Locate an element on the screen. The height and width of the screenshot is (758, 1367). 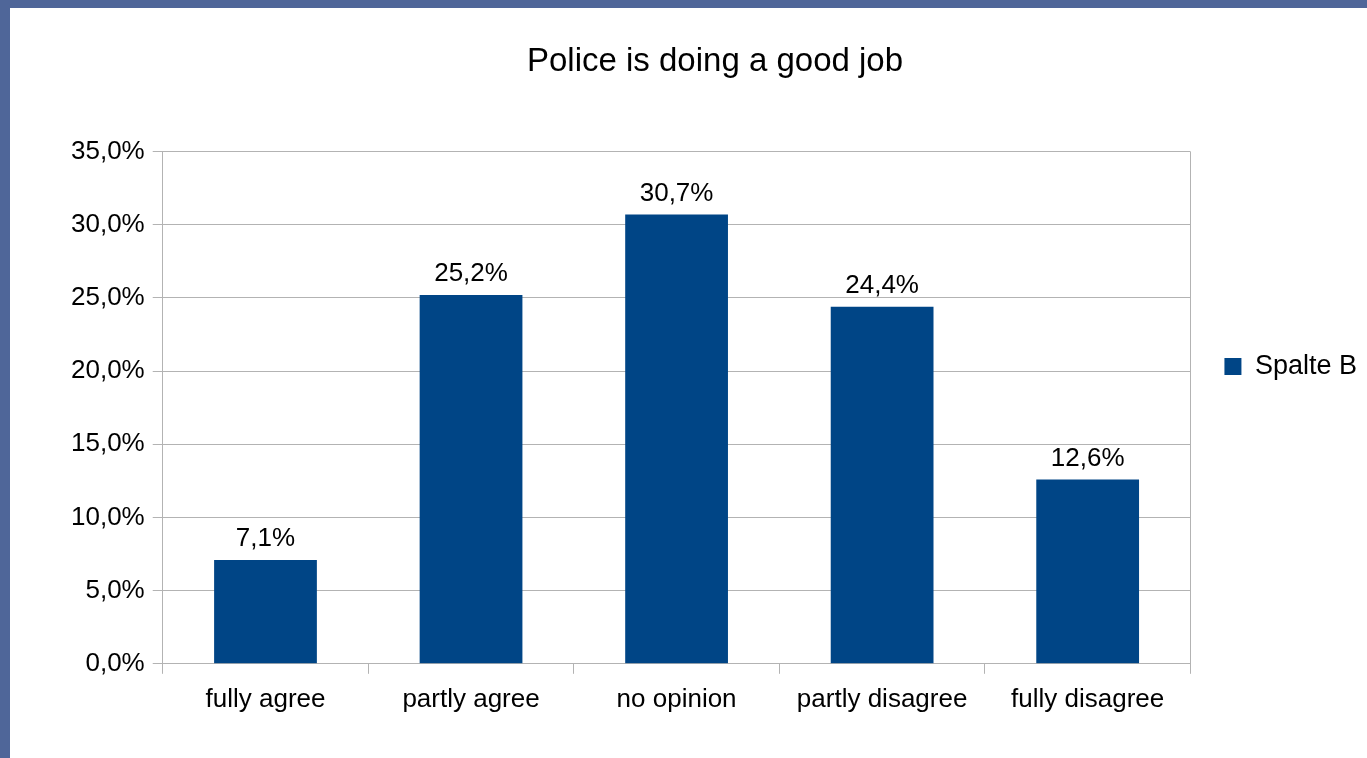
x-tick-label: fully disagree is located at coordinates (1088, 697).